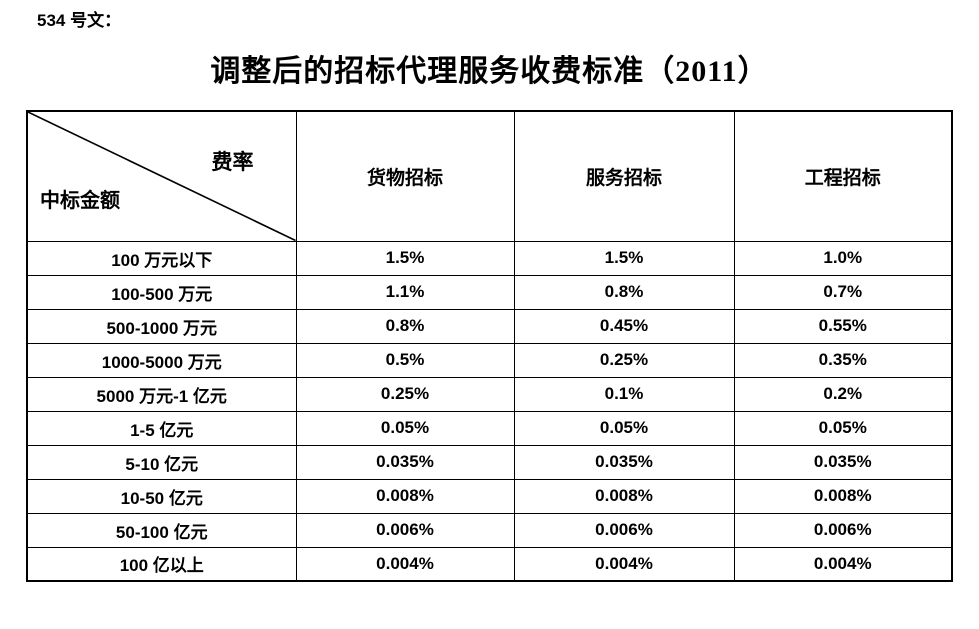 The height and width of the screenshot is (629, 979). I want to click on table-row: 1-5 亿元 0.05% 0.05% 0.05%, so click(489, 428).